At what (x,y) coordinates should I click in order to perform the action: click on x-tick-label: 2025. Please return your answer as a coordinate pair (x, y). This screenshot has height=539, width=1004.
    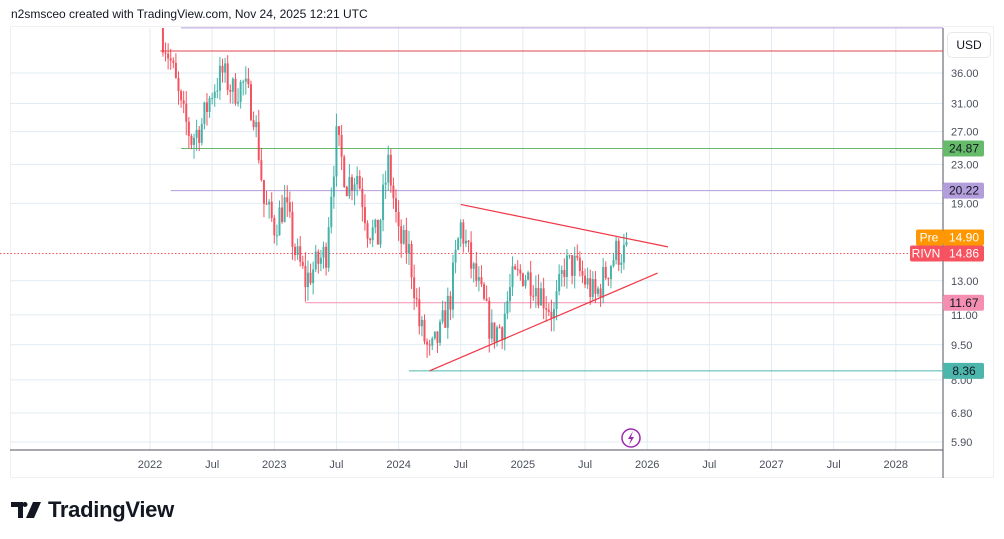
    Looking at the image, I should click on (523, 465).